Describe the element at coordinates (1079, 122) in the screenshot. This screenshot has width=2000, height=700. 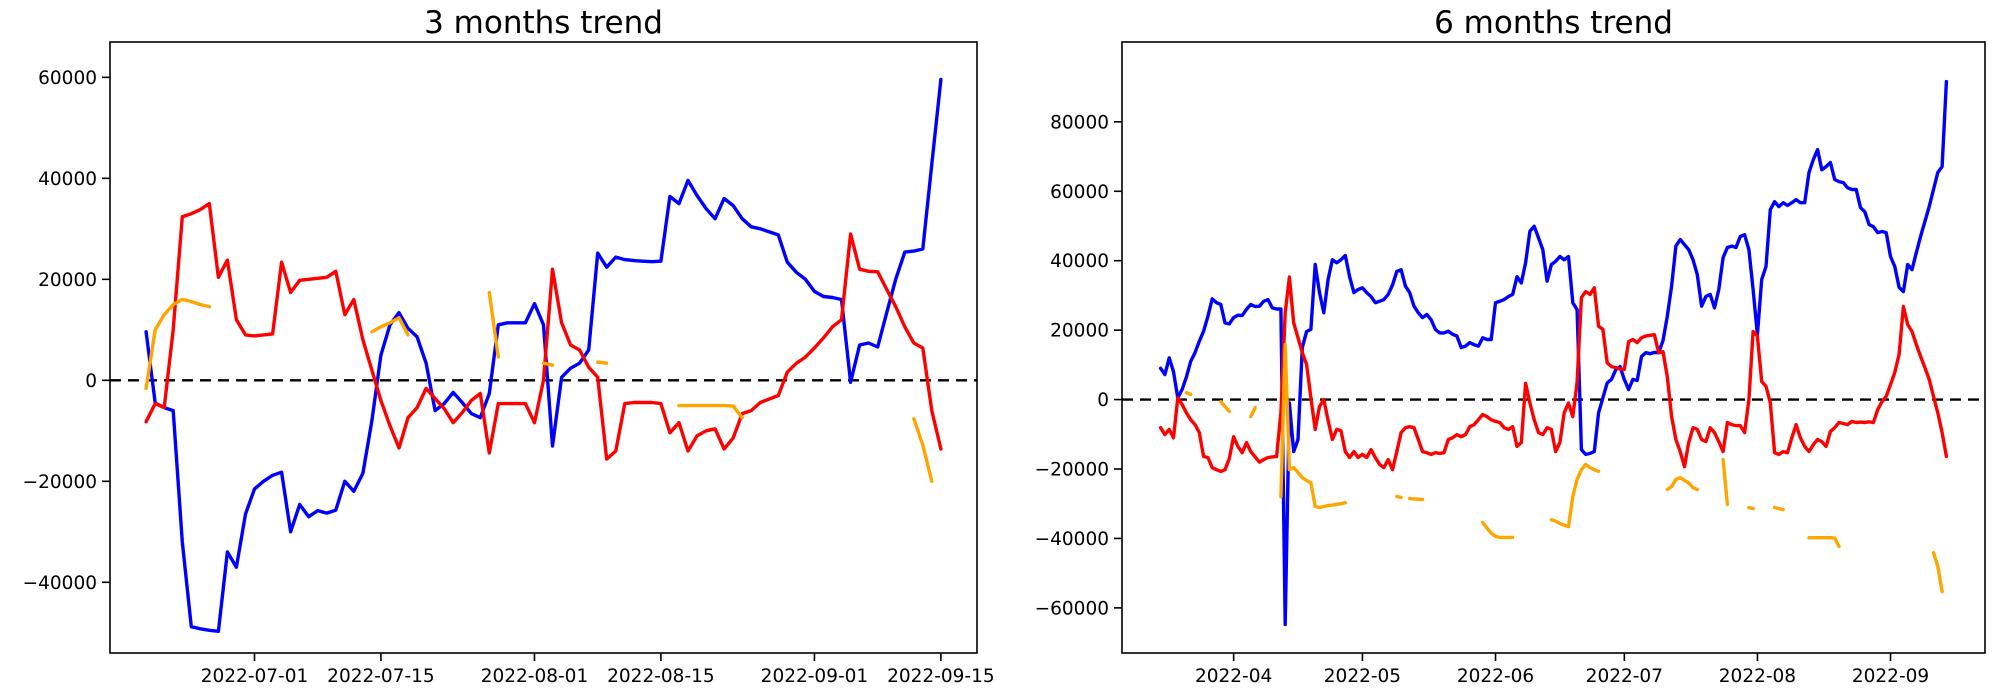
I see `y-tick-label: 80000` at that location.